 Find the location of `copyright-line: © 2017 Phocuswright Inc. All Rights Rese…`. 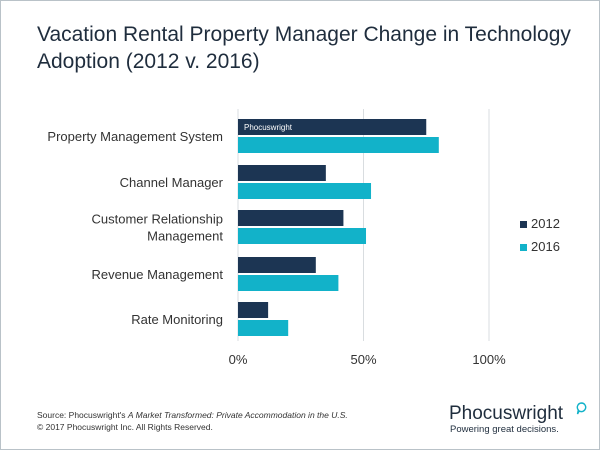

copyright-line: © 2017 Phocuswright Inc. All Rights Rese… is located at coordinates (125, 427).